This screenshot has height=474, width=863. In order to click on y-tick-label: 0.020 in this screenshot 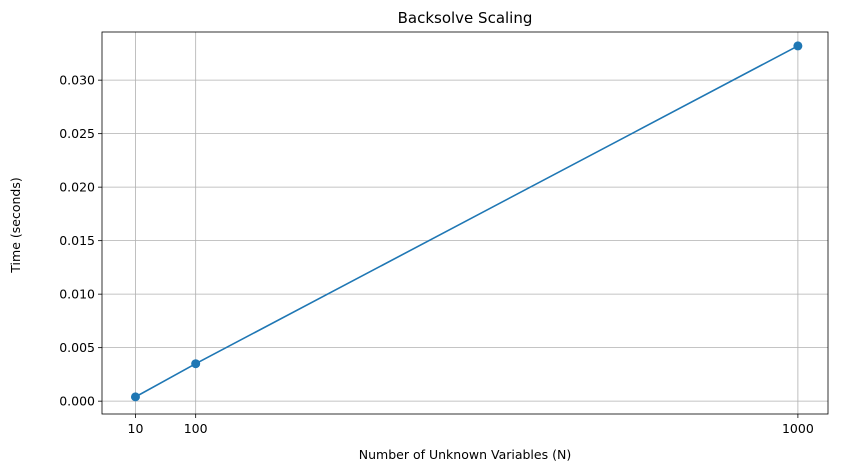, I will do `click(77, 187)`.